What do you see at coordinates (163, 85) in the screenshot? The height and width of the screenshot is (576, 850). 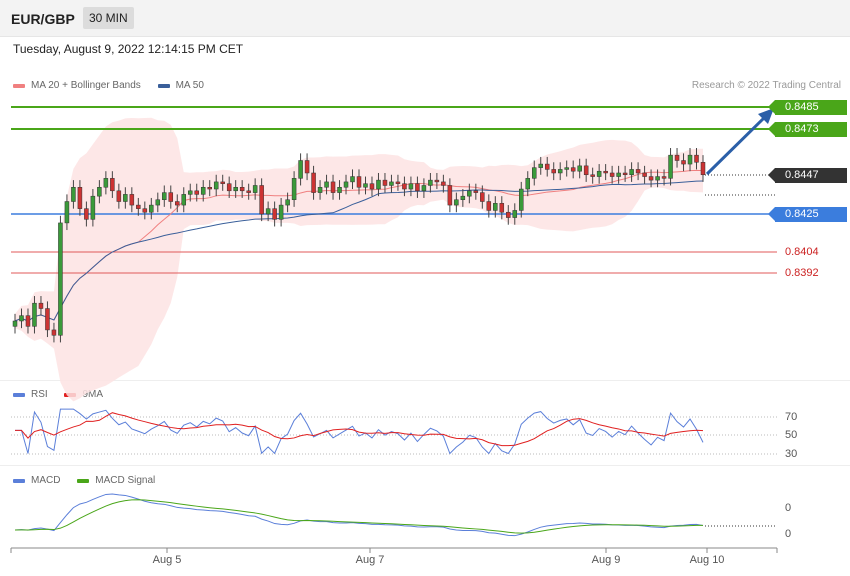 I see `ma50-legend-swatch` at bounding box center [163, 85].